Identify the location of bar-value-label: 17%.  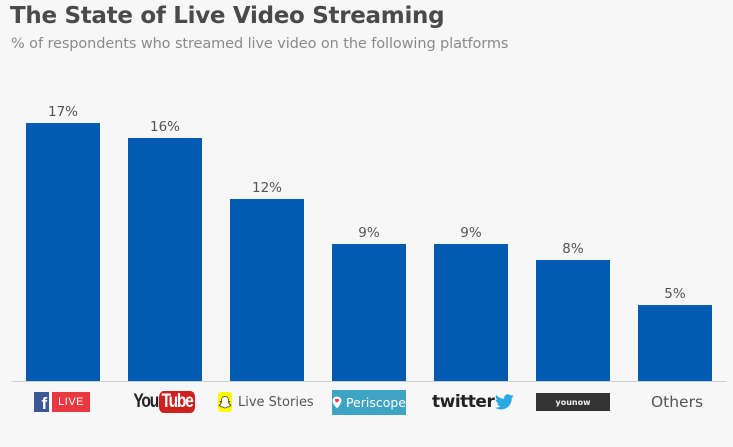
(62, 112).